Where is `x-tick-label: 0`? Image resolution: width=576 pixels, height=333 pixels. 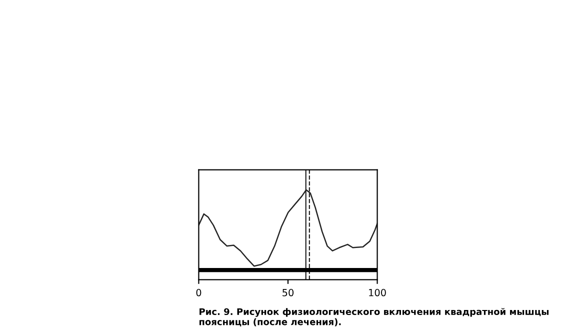
x-tick-label: 0 is located at coordinates (199, 292).